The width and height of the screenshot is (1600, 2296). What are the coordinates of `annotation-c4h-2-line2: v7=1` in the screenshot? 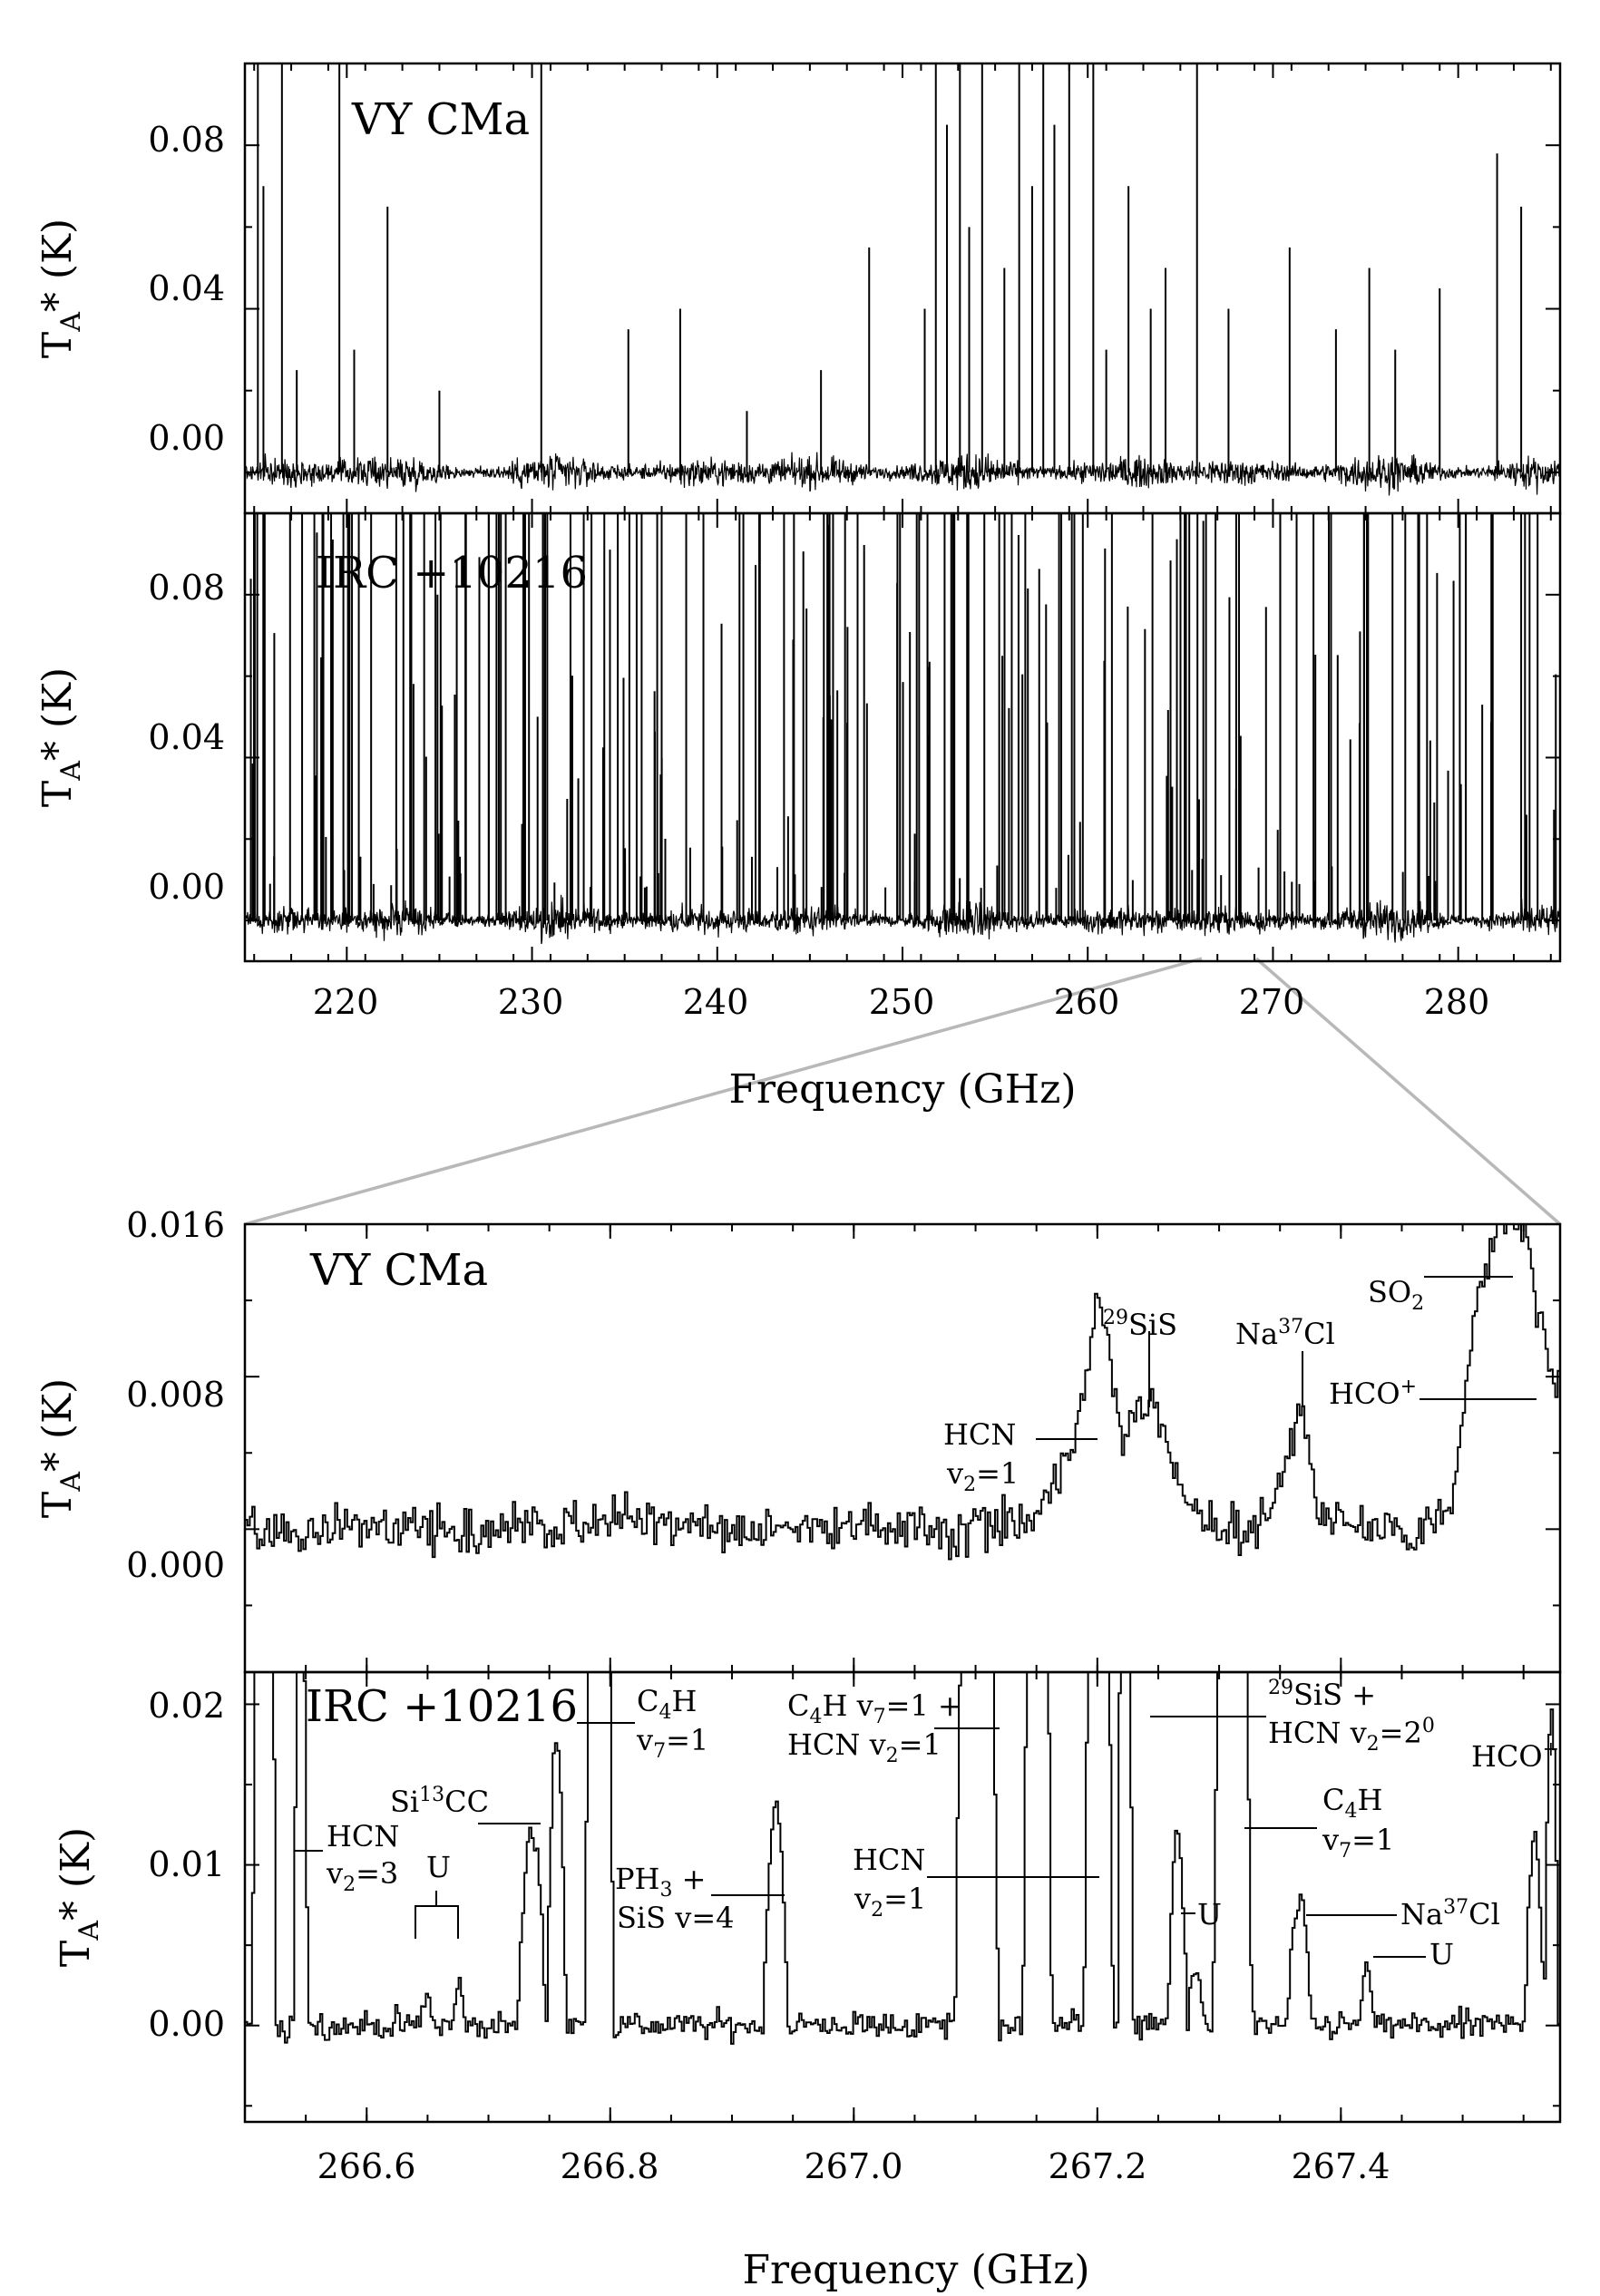 It's located at (1358, 1843).